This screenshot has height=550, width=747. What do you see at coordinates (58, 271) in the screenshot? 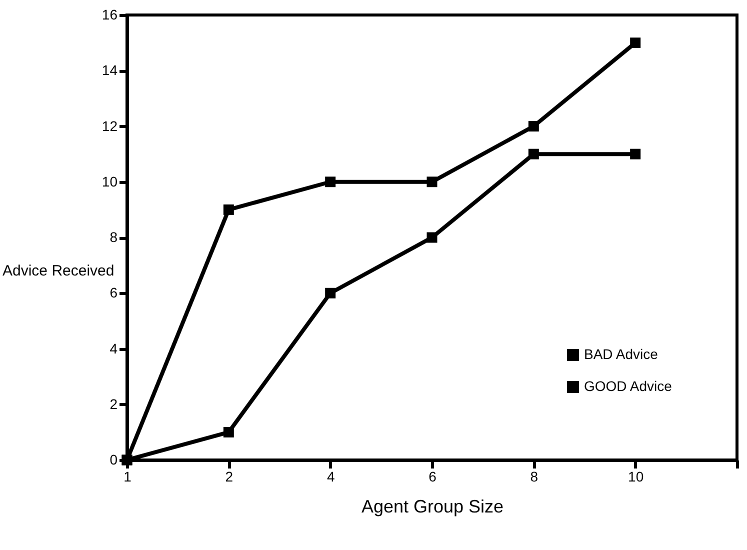
I see `y-axis-title: Advice Received` at bounding box center [58, 271].